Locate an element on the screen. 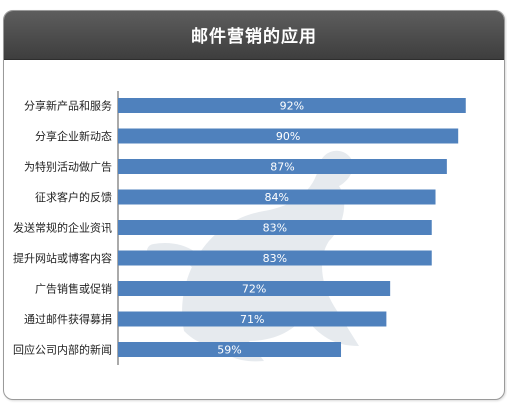 The image size is (507, 403). category-label-8: 回应公司内部的新闻 is located at coordinates (62, 350).